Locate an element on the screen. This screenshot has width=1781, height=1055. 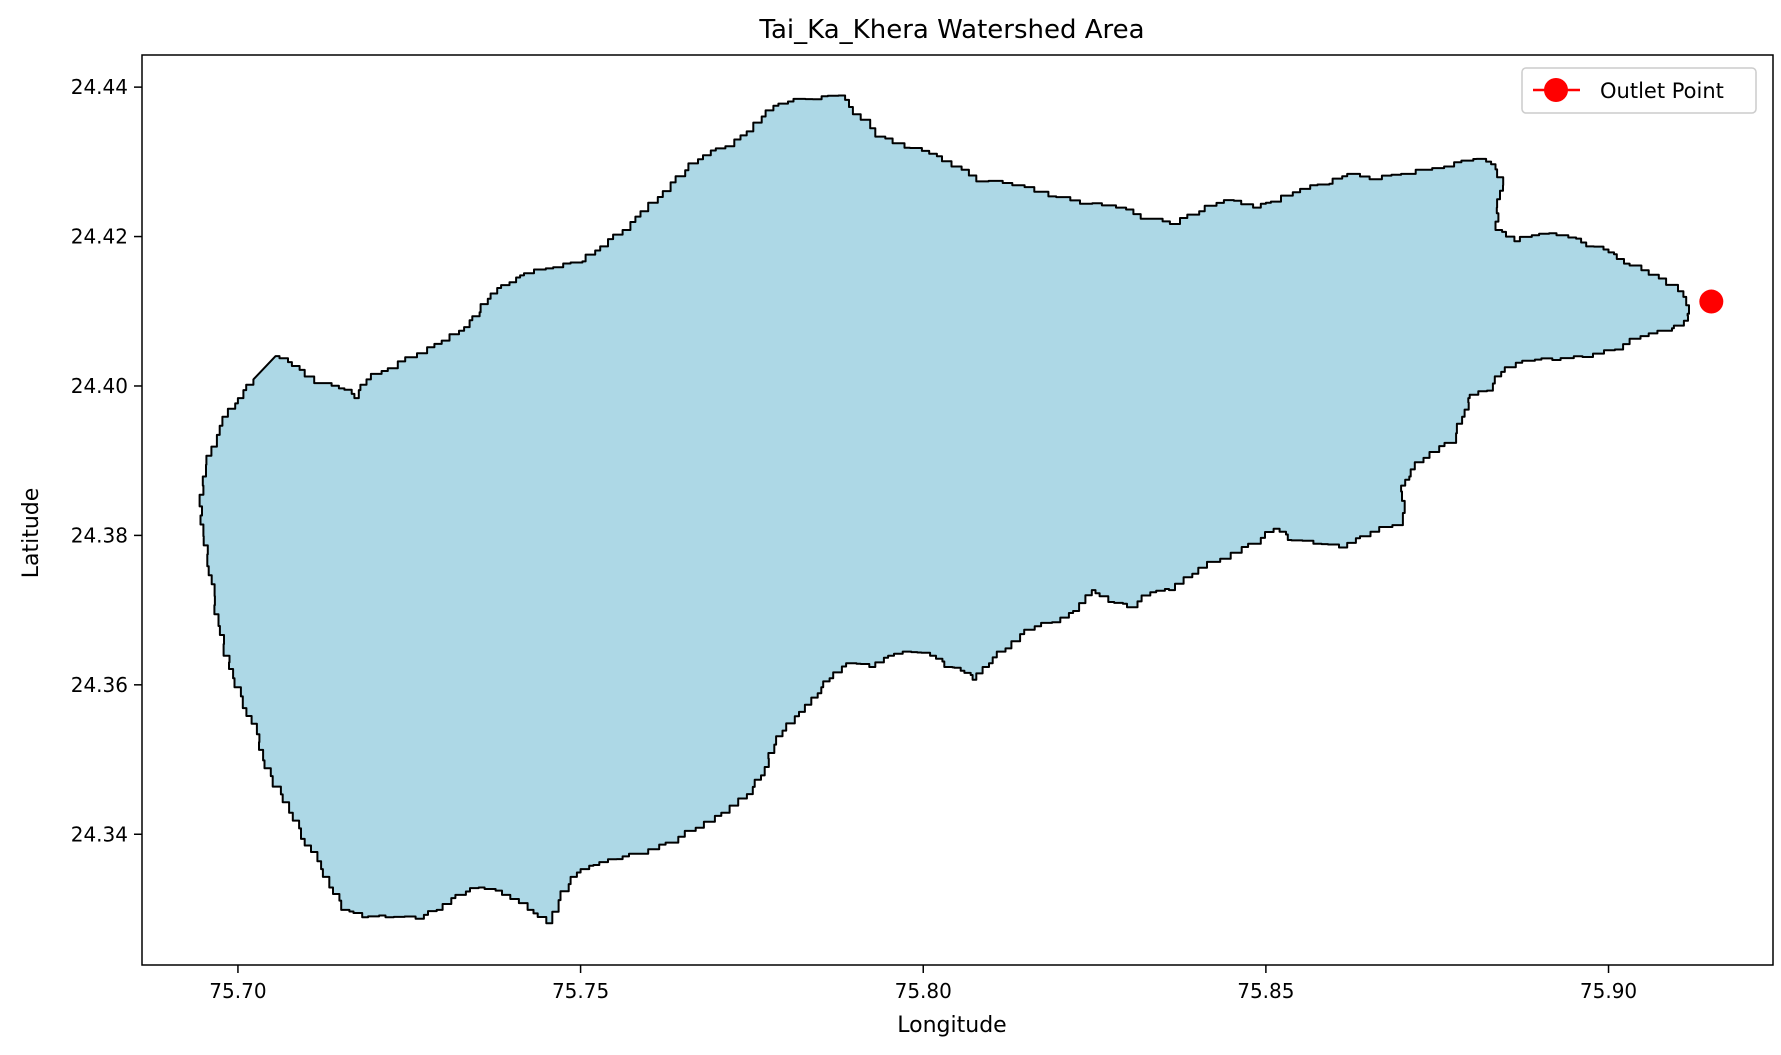
y-axis-label: Latitude is located at coordinates (31, 533).